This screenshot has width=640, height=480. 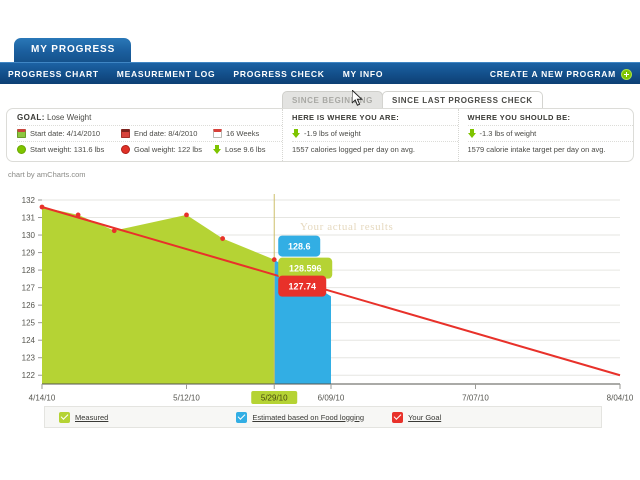 What do you see at coordinates (354, 149) in the screenshot?
I see `here-calories-text: 1557 calories logged per day on avg.` at bounding box center [354, 149].